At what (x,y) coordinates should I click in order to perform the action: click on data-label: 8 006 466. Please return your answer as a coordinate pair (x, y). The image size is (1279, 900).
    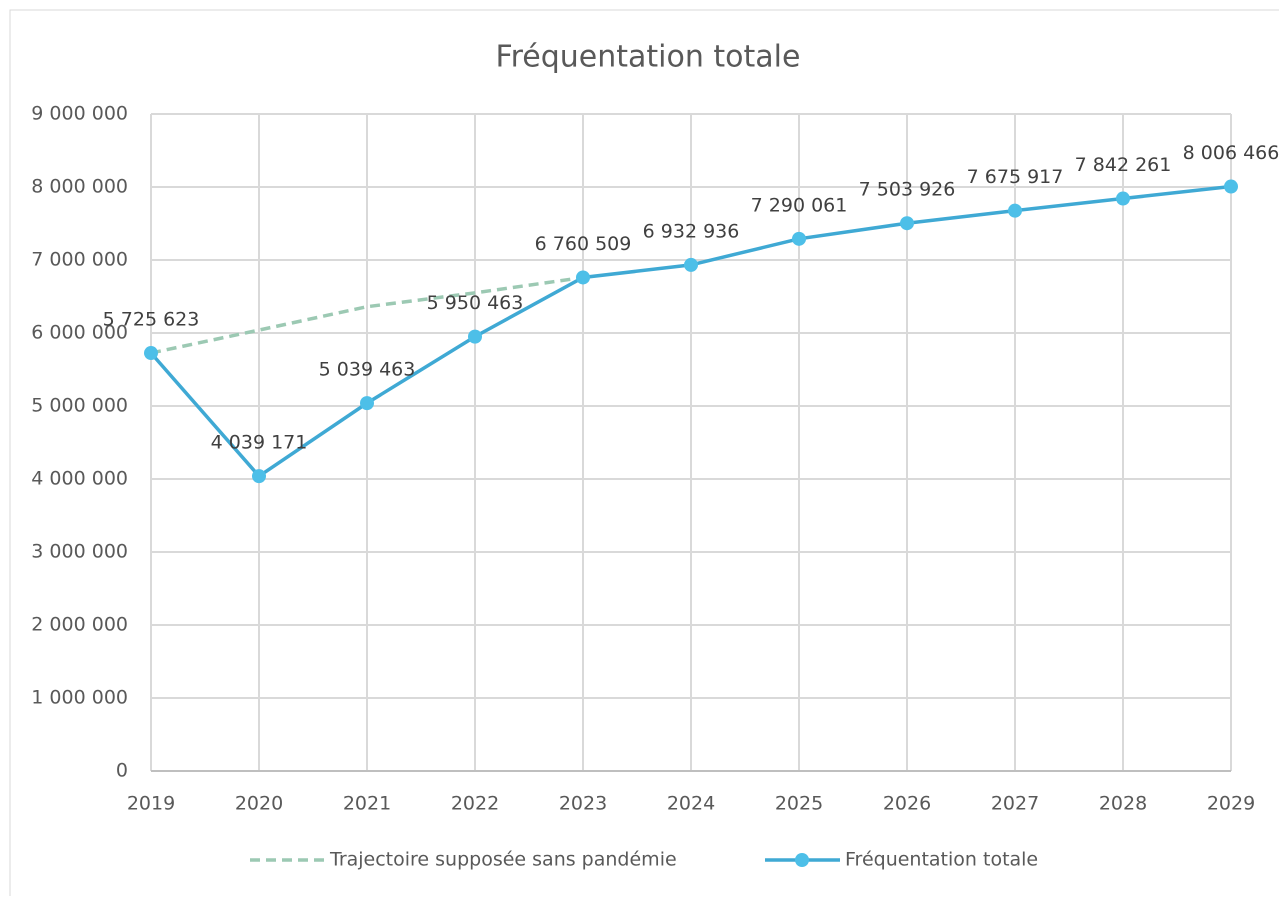
    Looking at the image, I should click on (1231, 153).